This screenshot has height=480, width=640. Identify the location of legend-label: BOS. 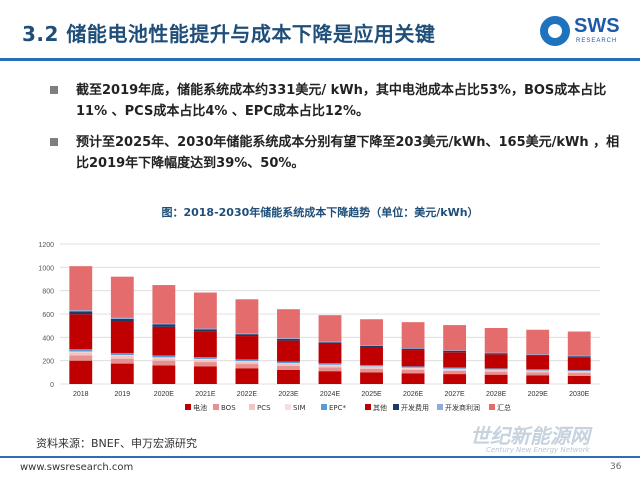
(228, 408).